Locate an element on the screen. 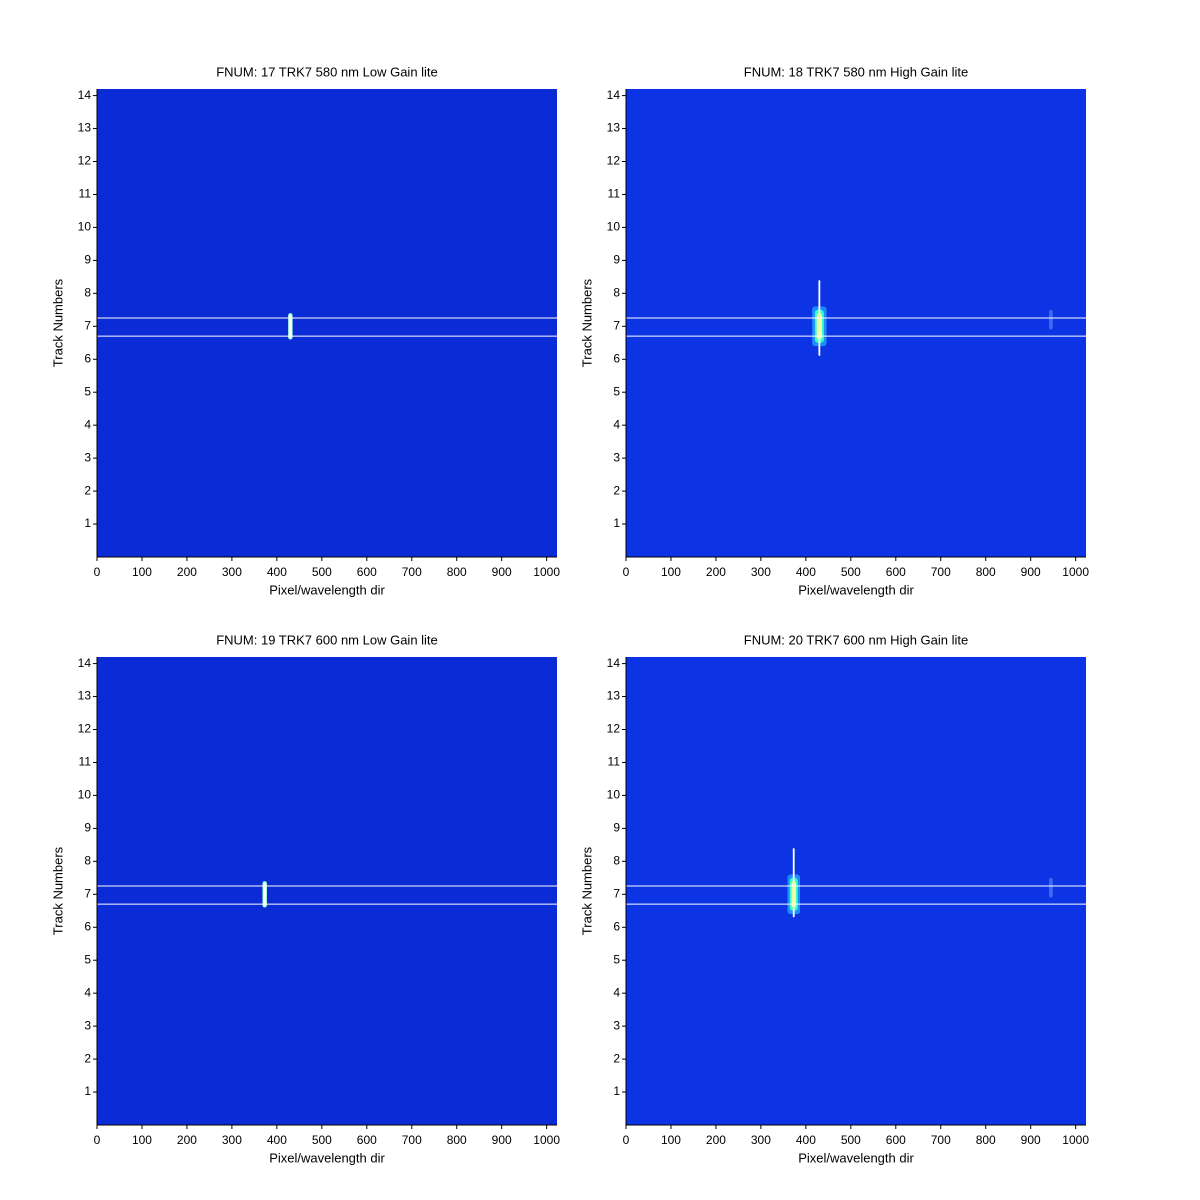  y-tick-label: 7 is located at coordinates (616, 325).